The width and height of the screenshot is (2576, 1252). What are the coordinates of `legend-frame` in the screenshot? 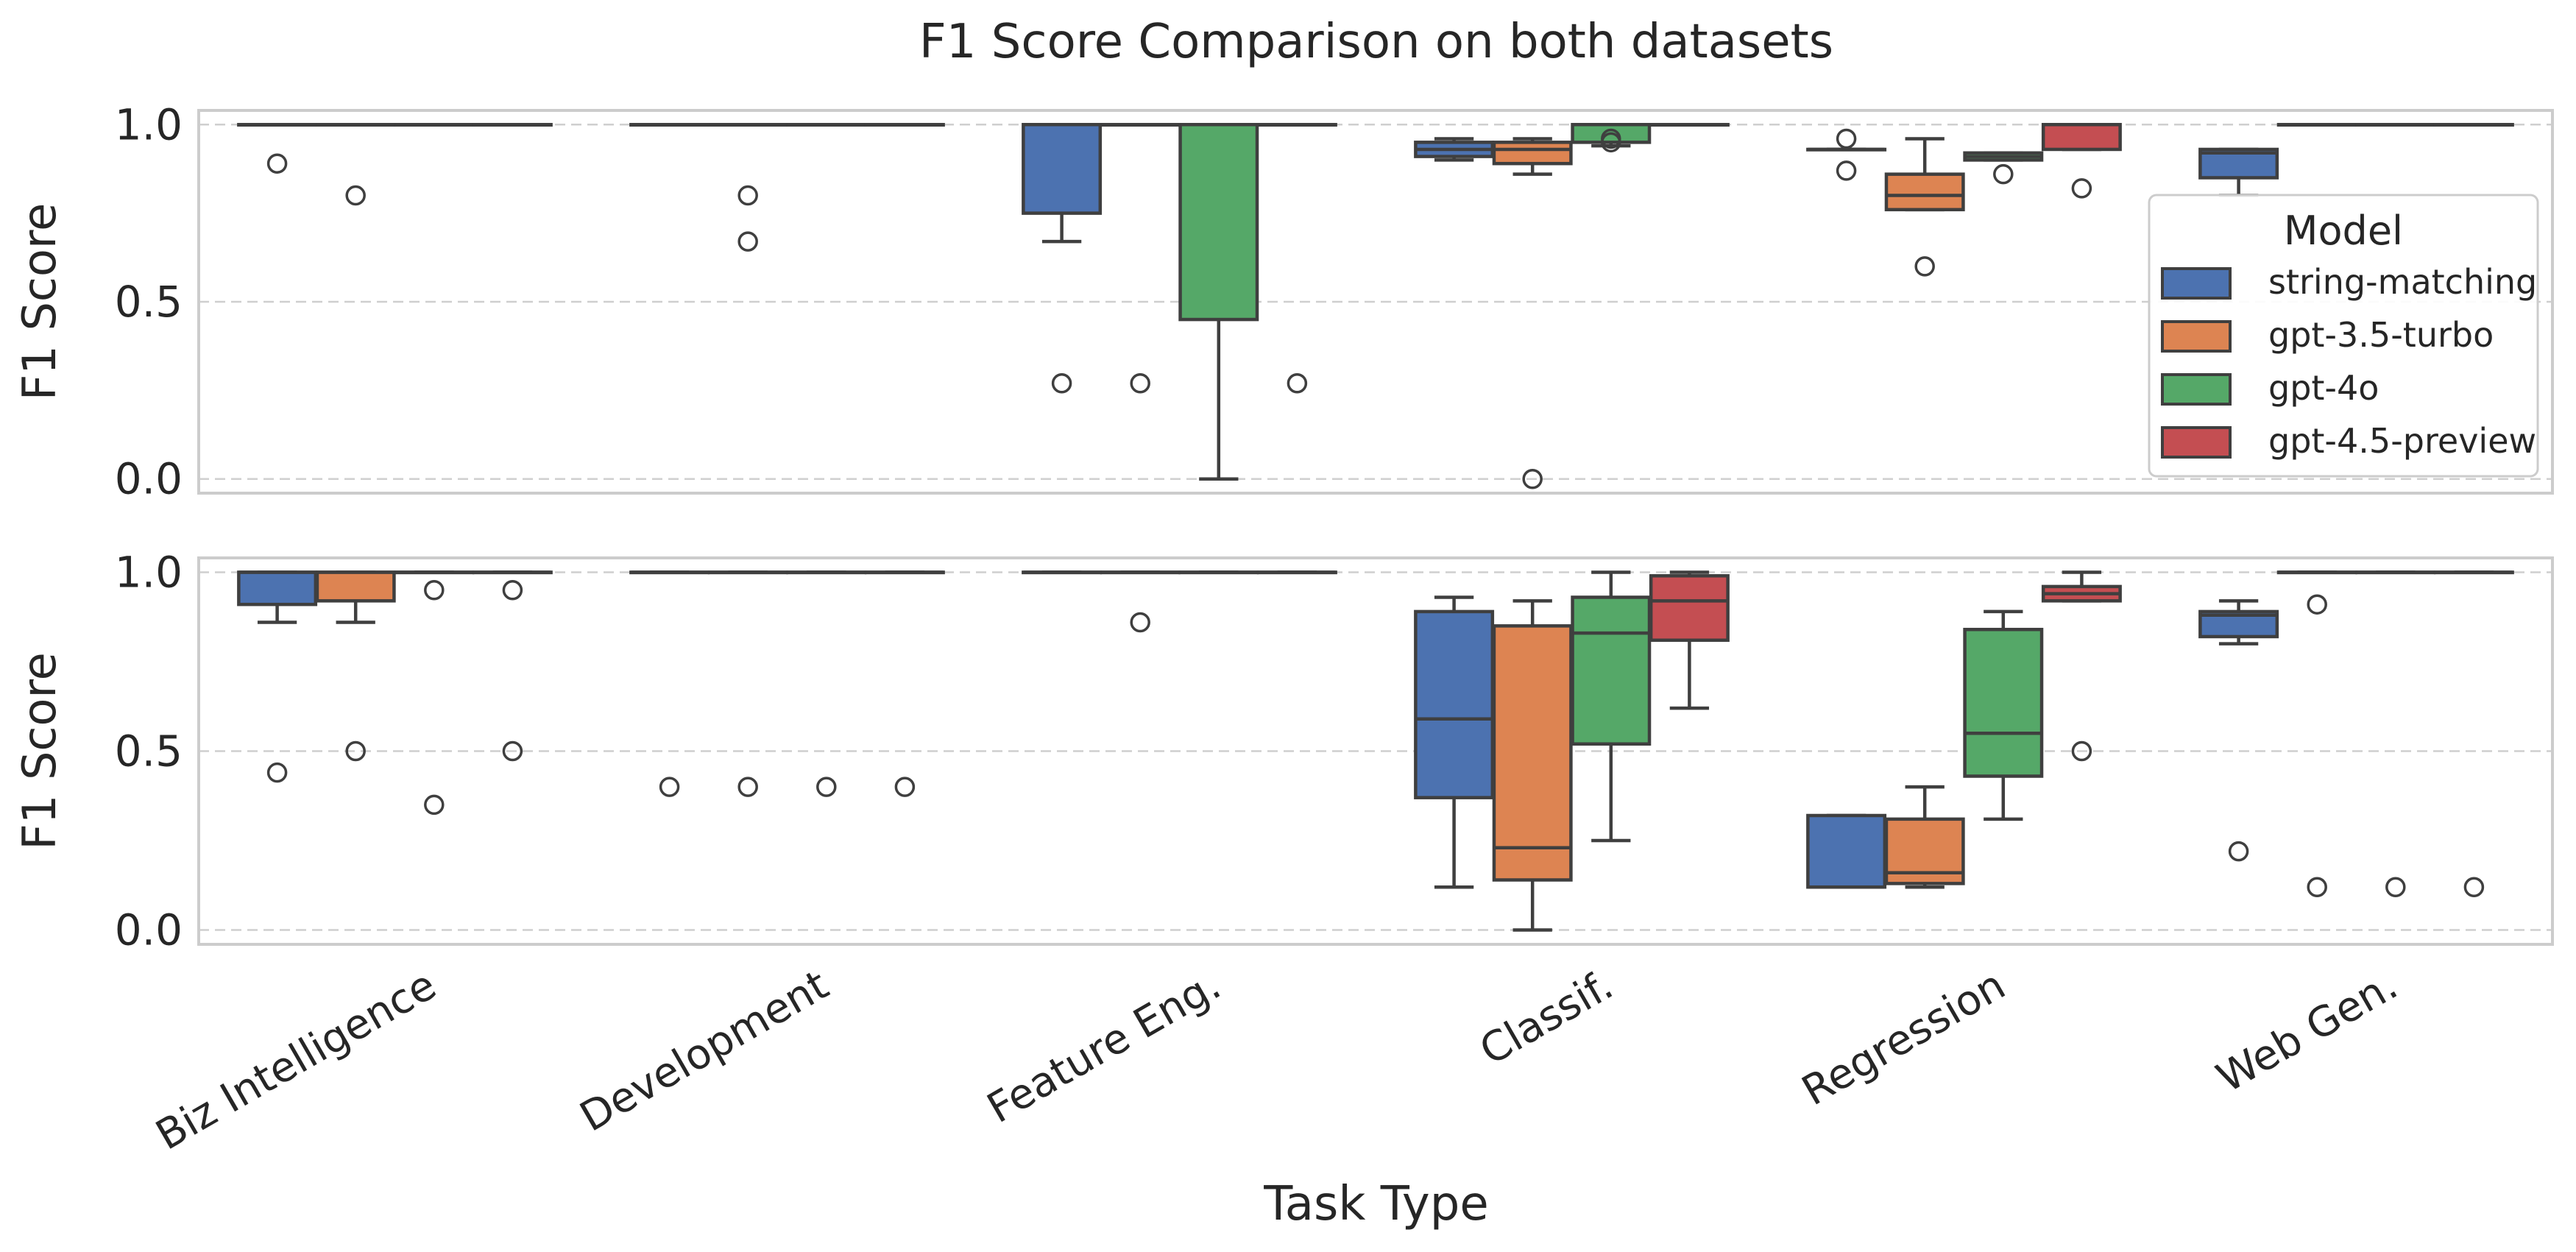 It's located at (2343, 336).